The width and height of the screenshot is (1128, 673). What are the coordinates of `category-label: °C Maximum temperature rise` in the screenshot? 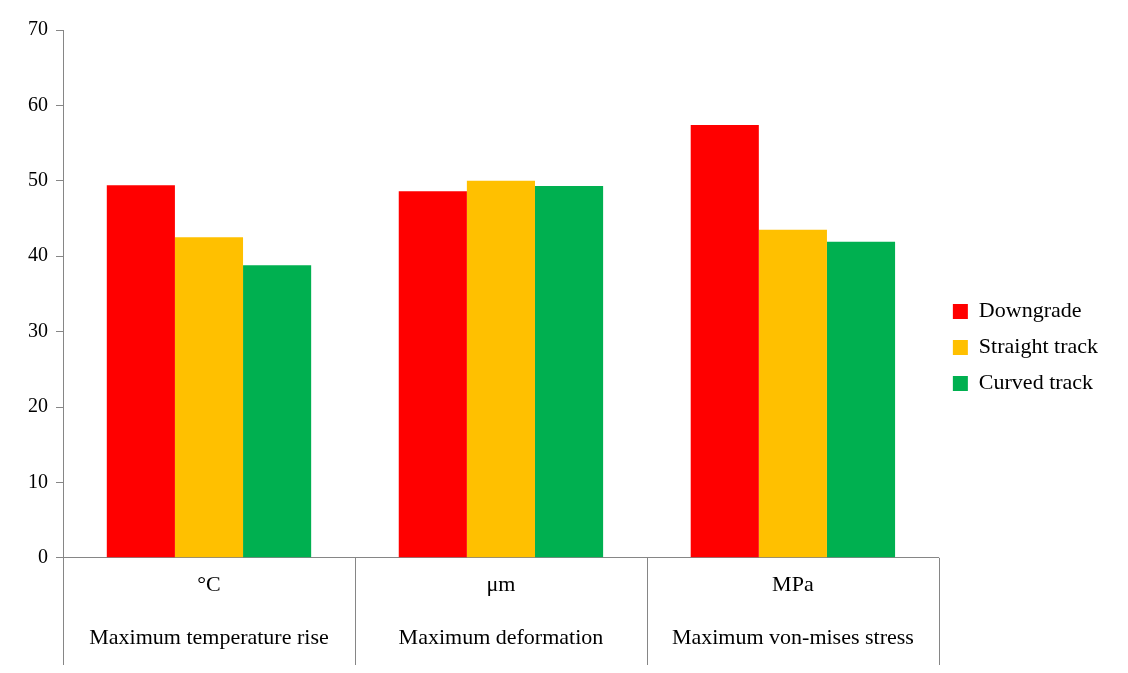 It's located at (209, 609).